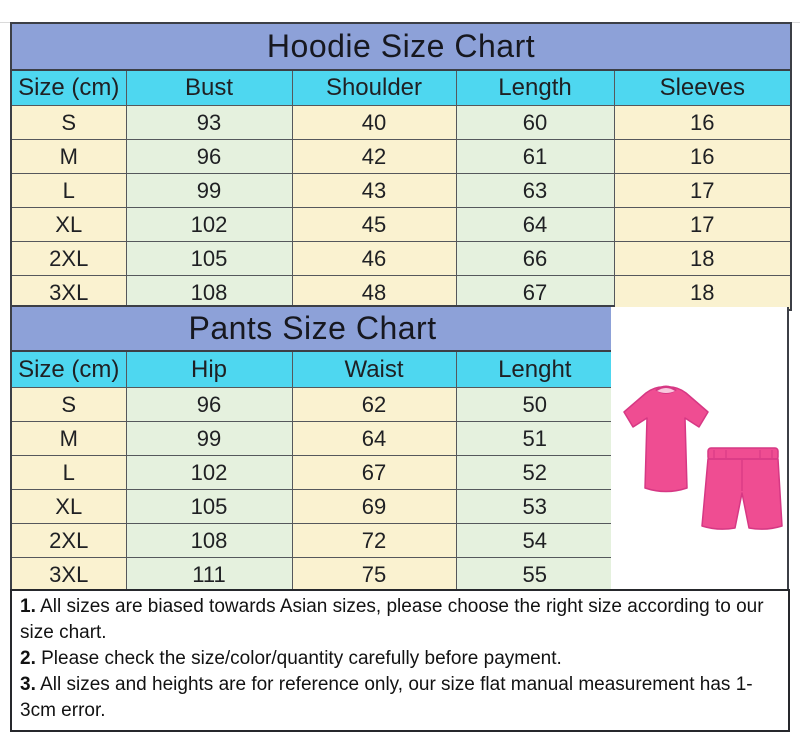  Describe the element at coordinates (535, 258) in the screenshot. I see `length-value: 66` at that location.